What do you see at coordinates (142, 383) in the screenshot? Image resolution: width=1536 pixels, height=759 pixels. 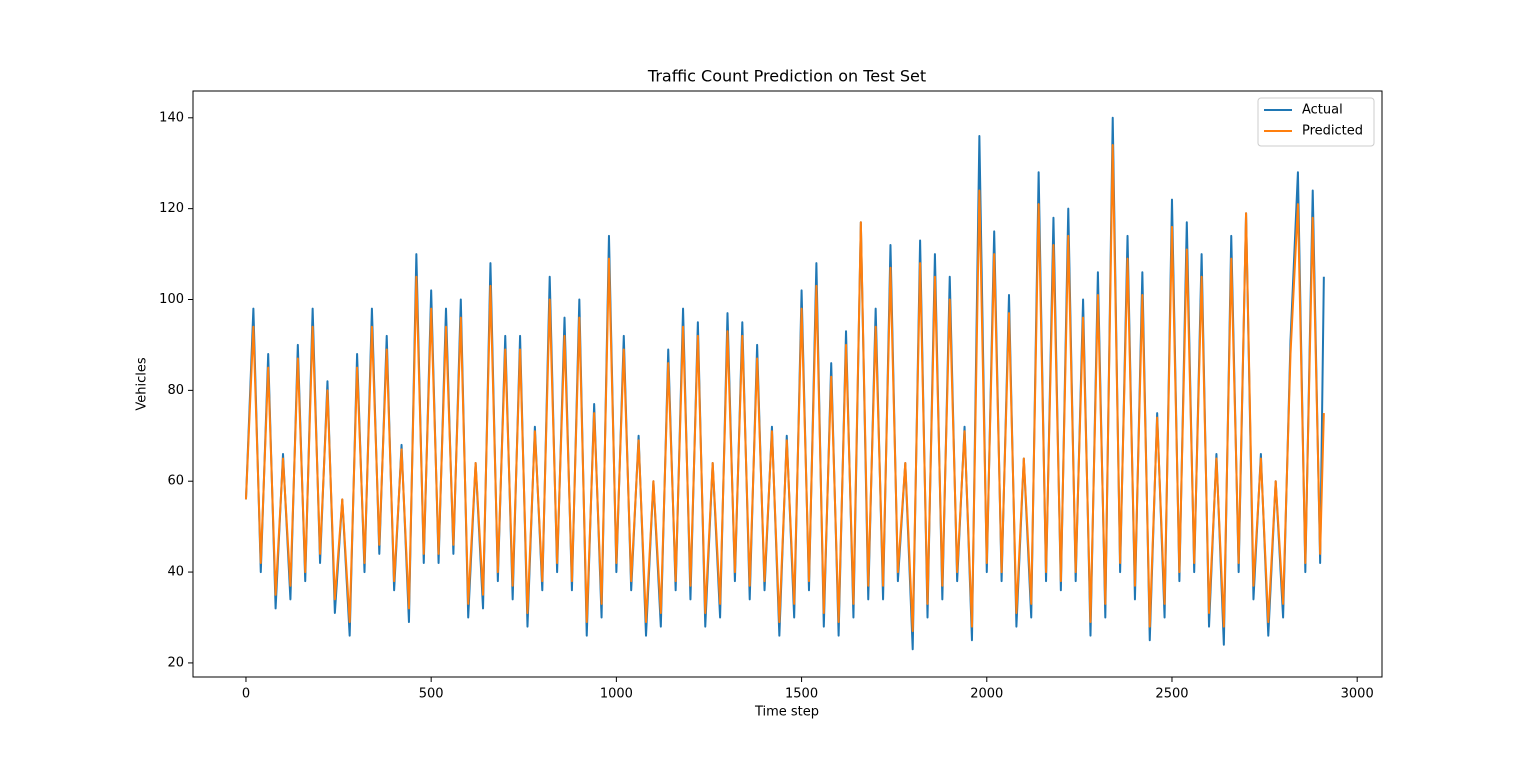 I see `y-axis-label: Vehicles` at bounding box center [142, 383].